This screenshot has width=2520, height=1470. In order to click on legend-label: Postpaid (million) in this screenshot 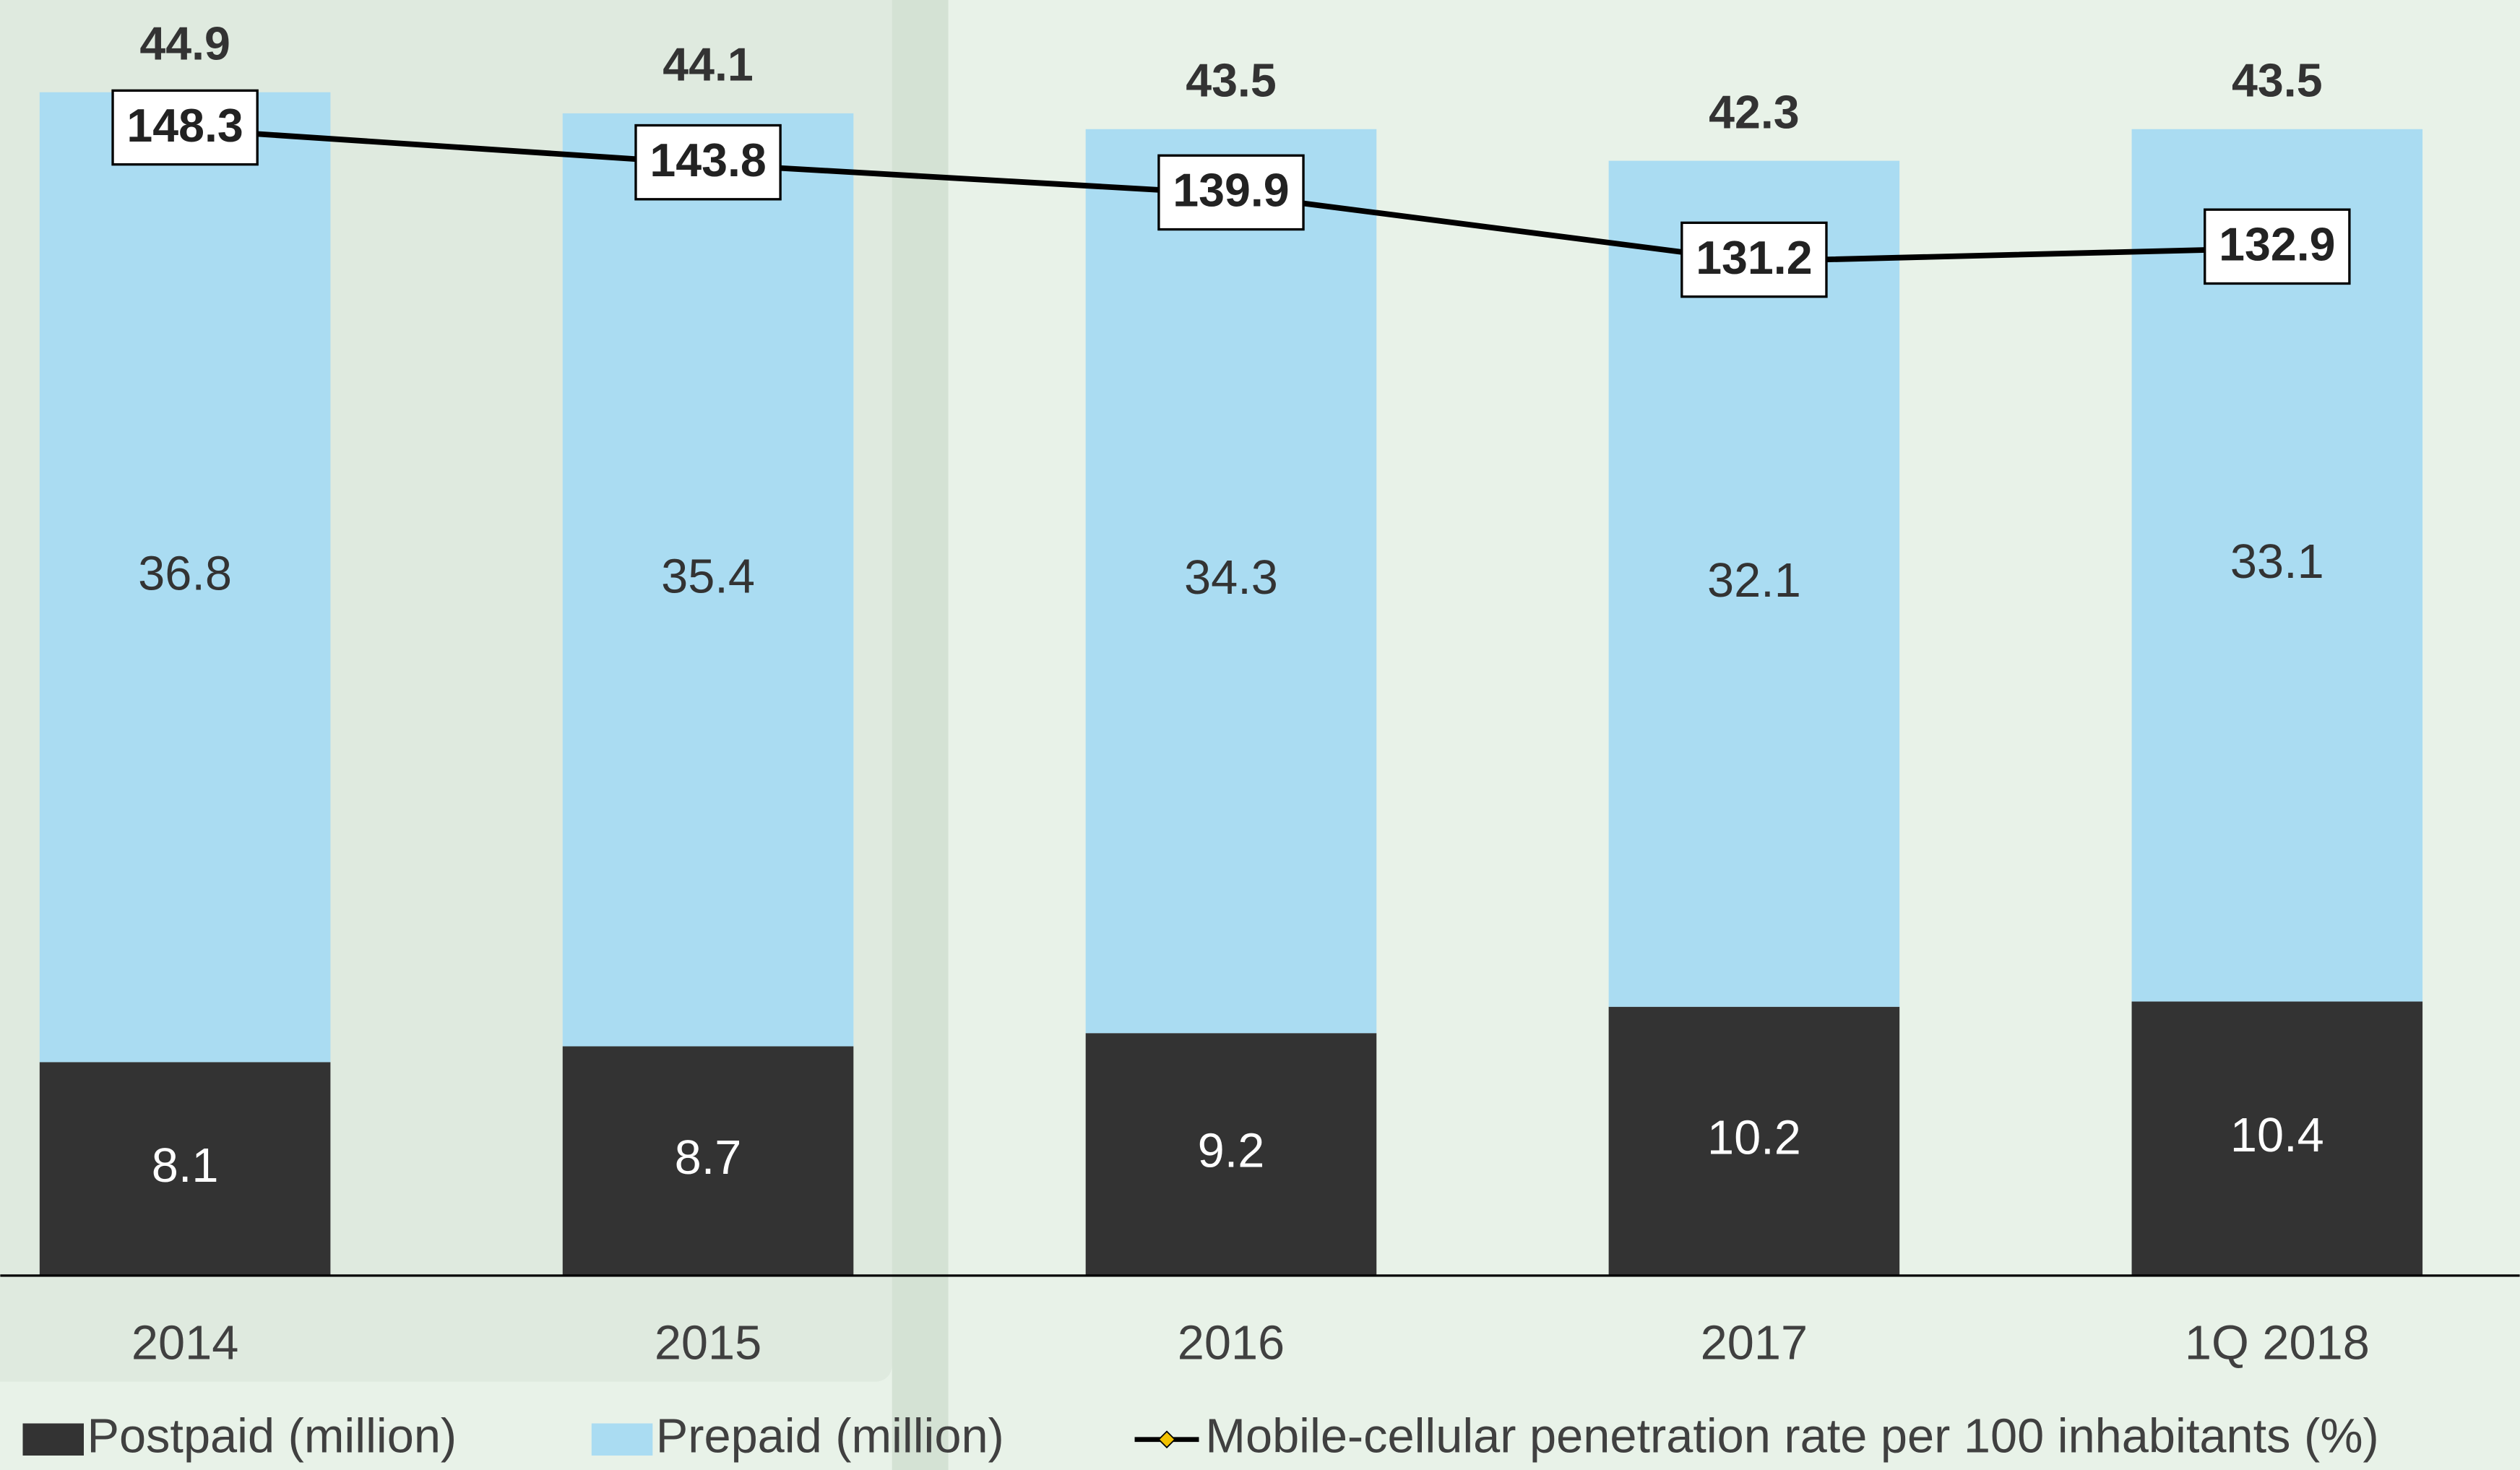, I will do `click(272, 1436)`.